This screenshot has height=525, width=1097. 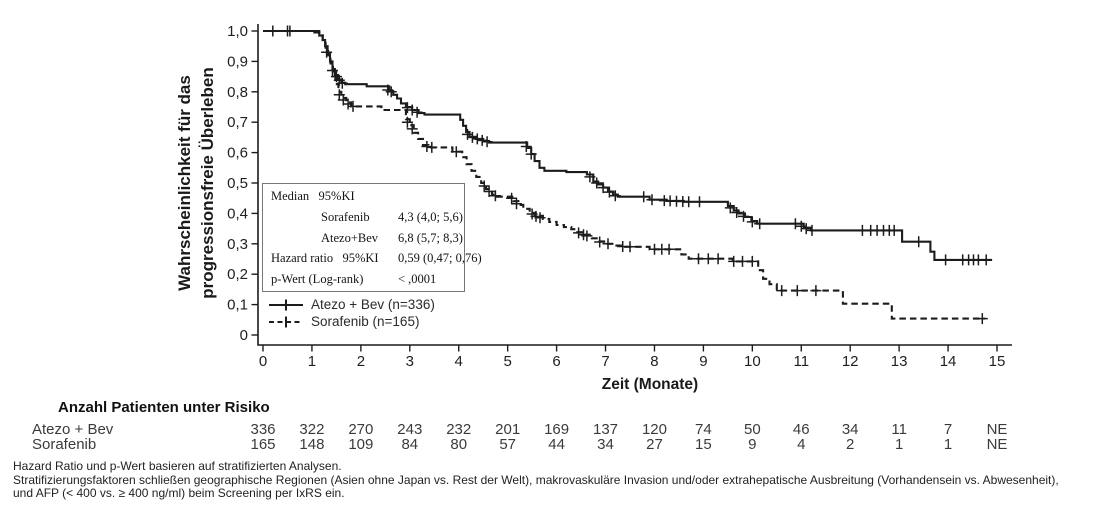 What do you see at coordinates (410, 429) in the screenshot?
I see `risk-value: 243` at bounding box center [410, 429].